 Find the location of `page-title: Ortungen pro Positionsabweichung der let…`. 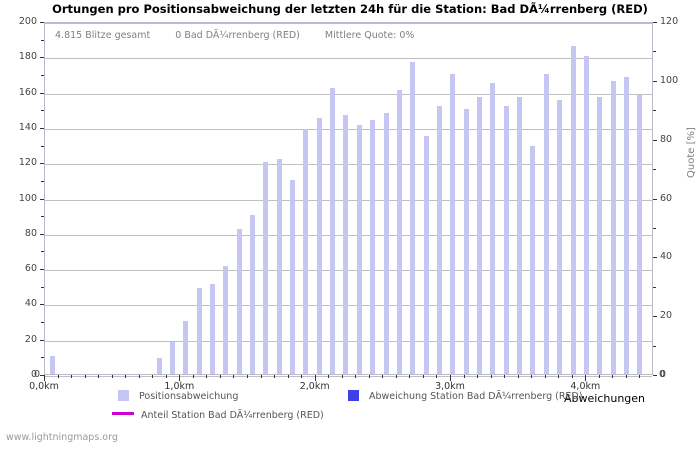

page-title: Ortungen pro Positionsabweichung der let… is located at coordinates (350, 9).